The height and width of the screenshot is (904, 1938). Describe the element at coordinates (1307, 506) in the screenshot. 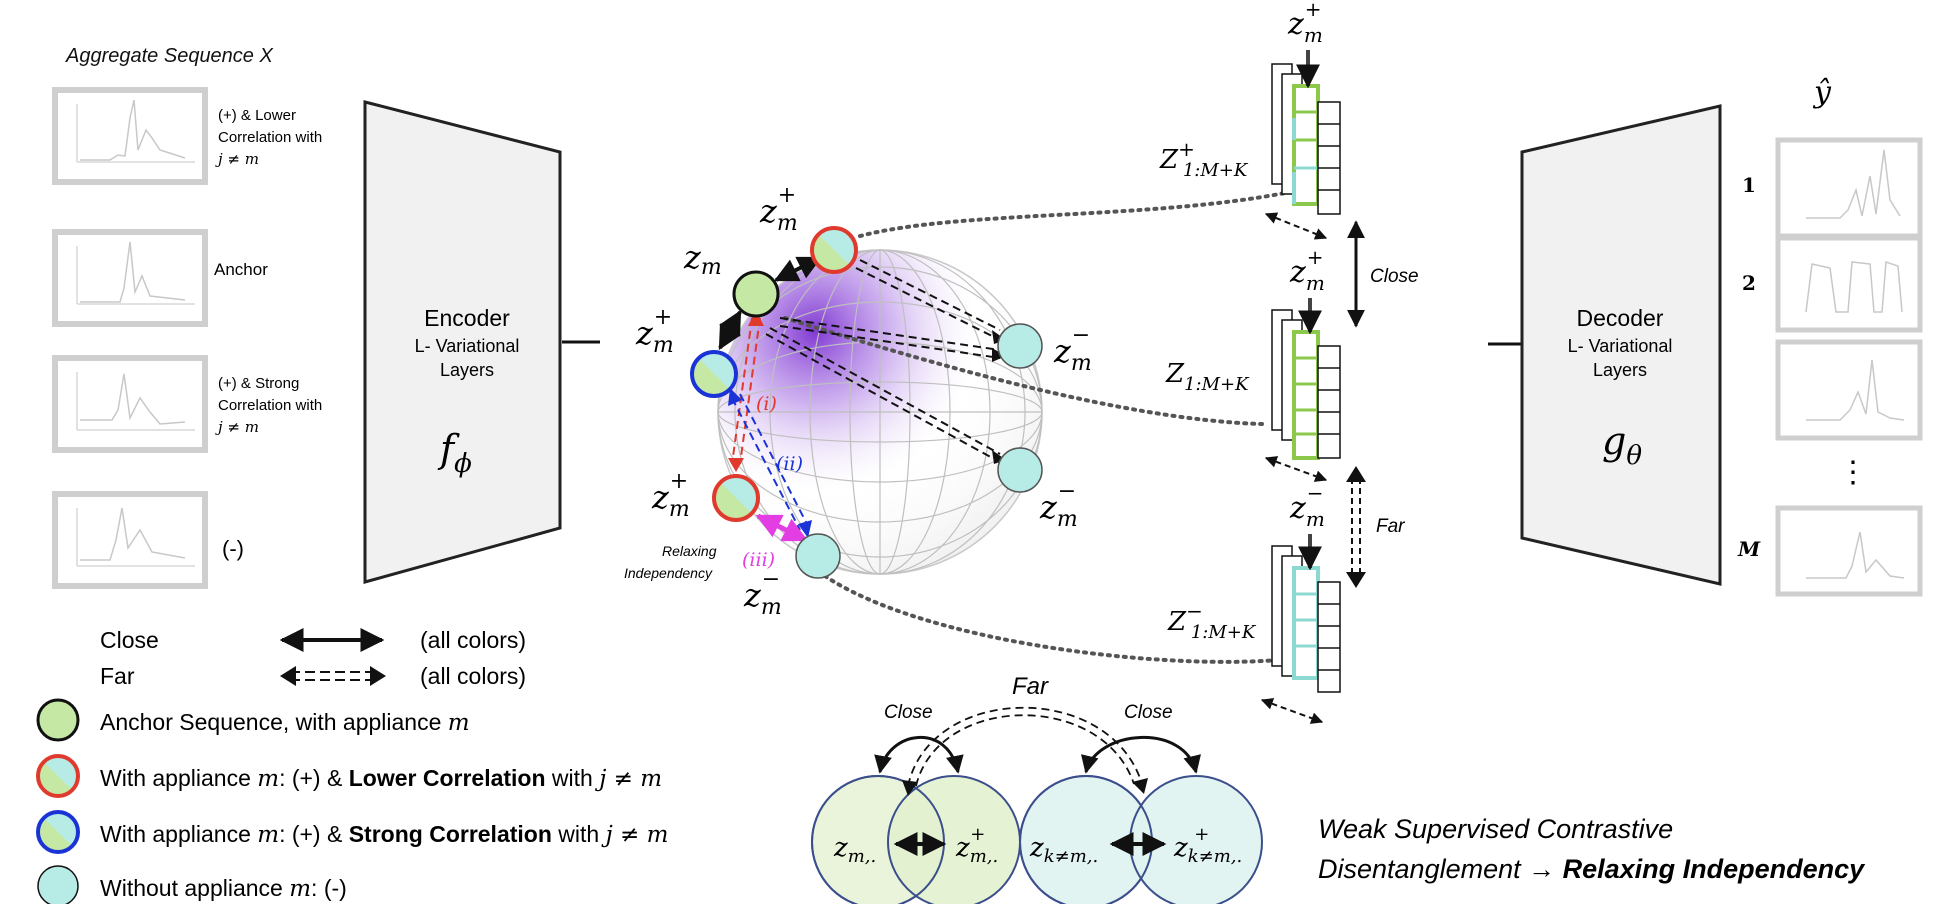

I see `stack-bottom-label: zm−` at that location.